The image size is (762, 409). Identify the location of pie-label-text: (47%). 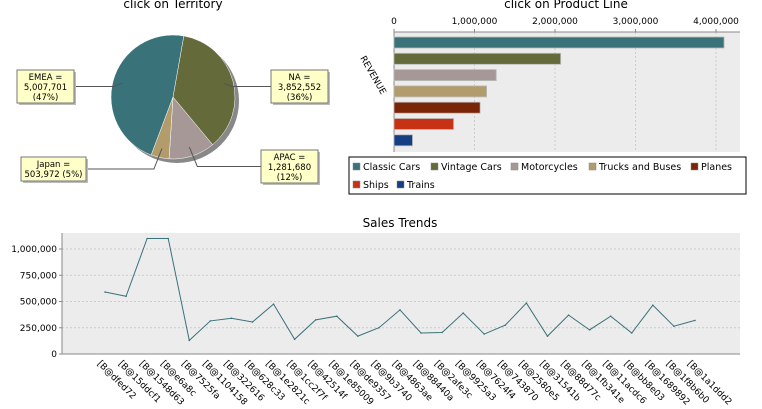
(46, 98).